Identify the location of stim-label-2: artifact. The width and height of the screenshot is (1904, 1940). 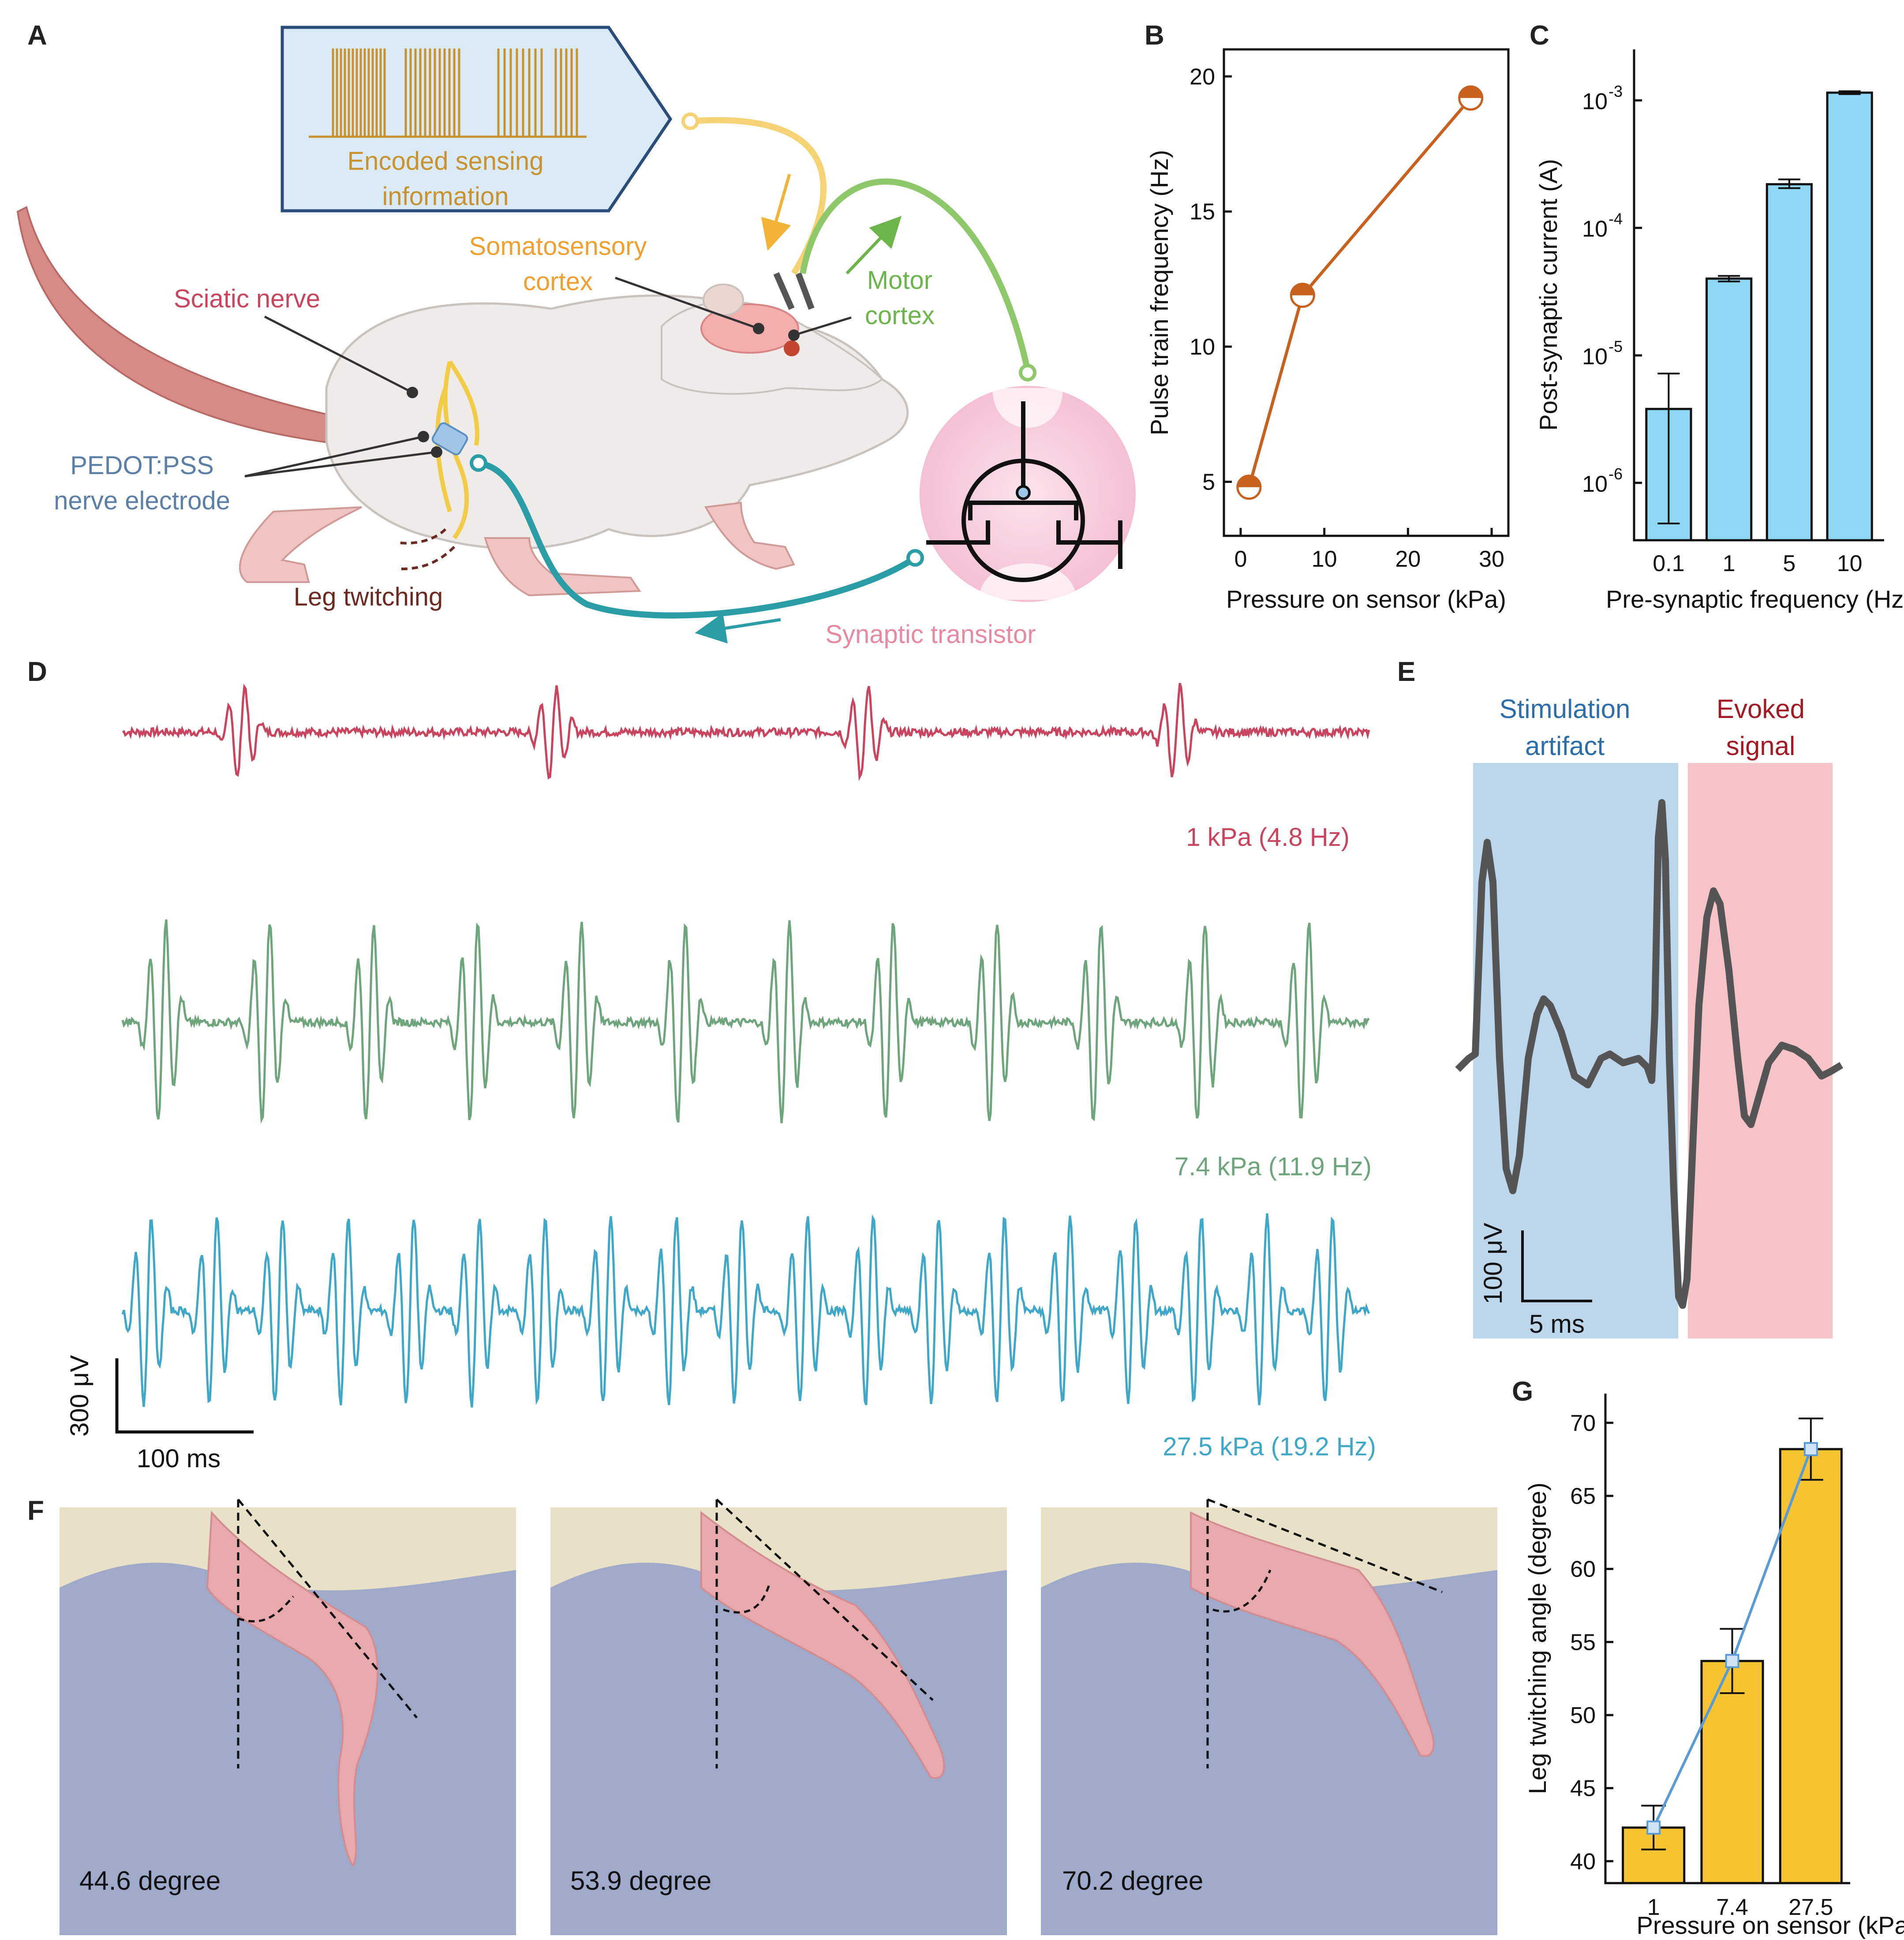
(1565, 746).